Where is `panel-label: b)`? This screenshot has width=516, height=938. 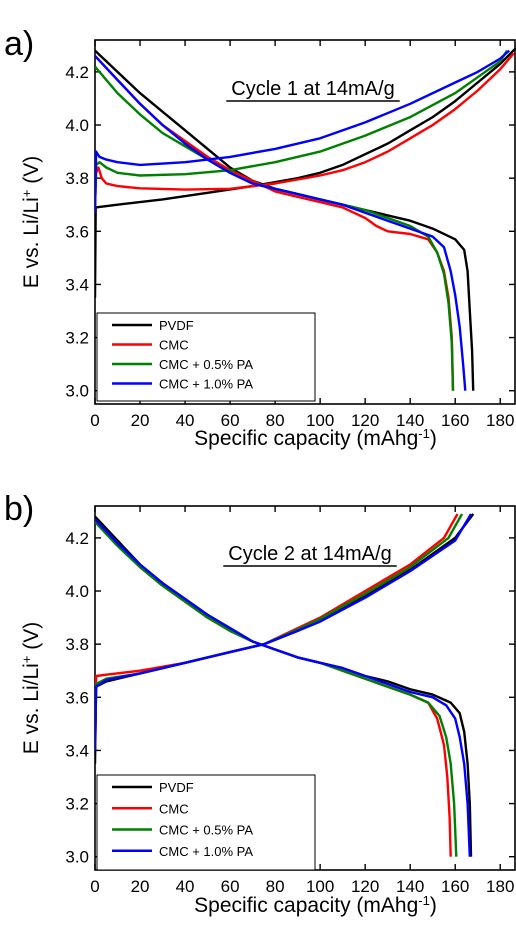
panel-label: b) is located at coordinates (19, 509).